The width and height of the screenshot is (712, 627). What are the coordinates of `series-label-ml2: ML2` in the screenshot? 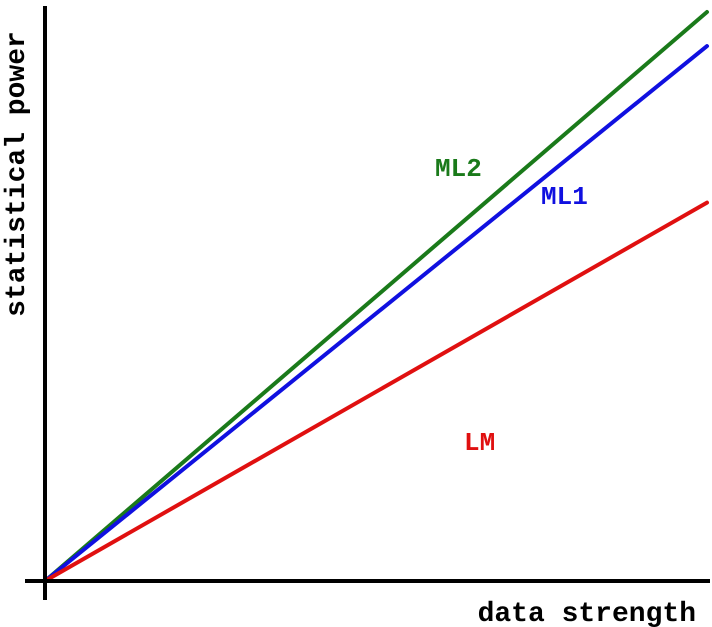 It's located at (458, 169).